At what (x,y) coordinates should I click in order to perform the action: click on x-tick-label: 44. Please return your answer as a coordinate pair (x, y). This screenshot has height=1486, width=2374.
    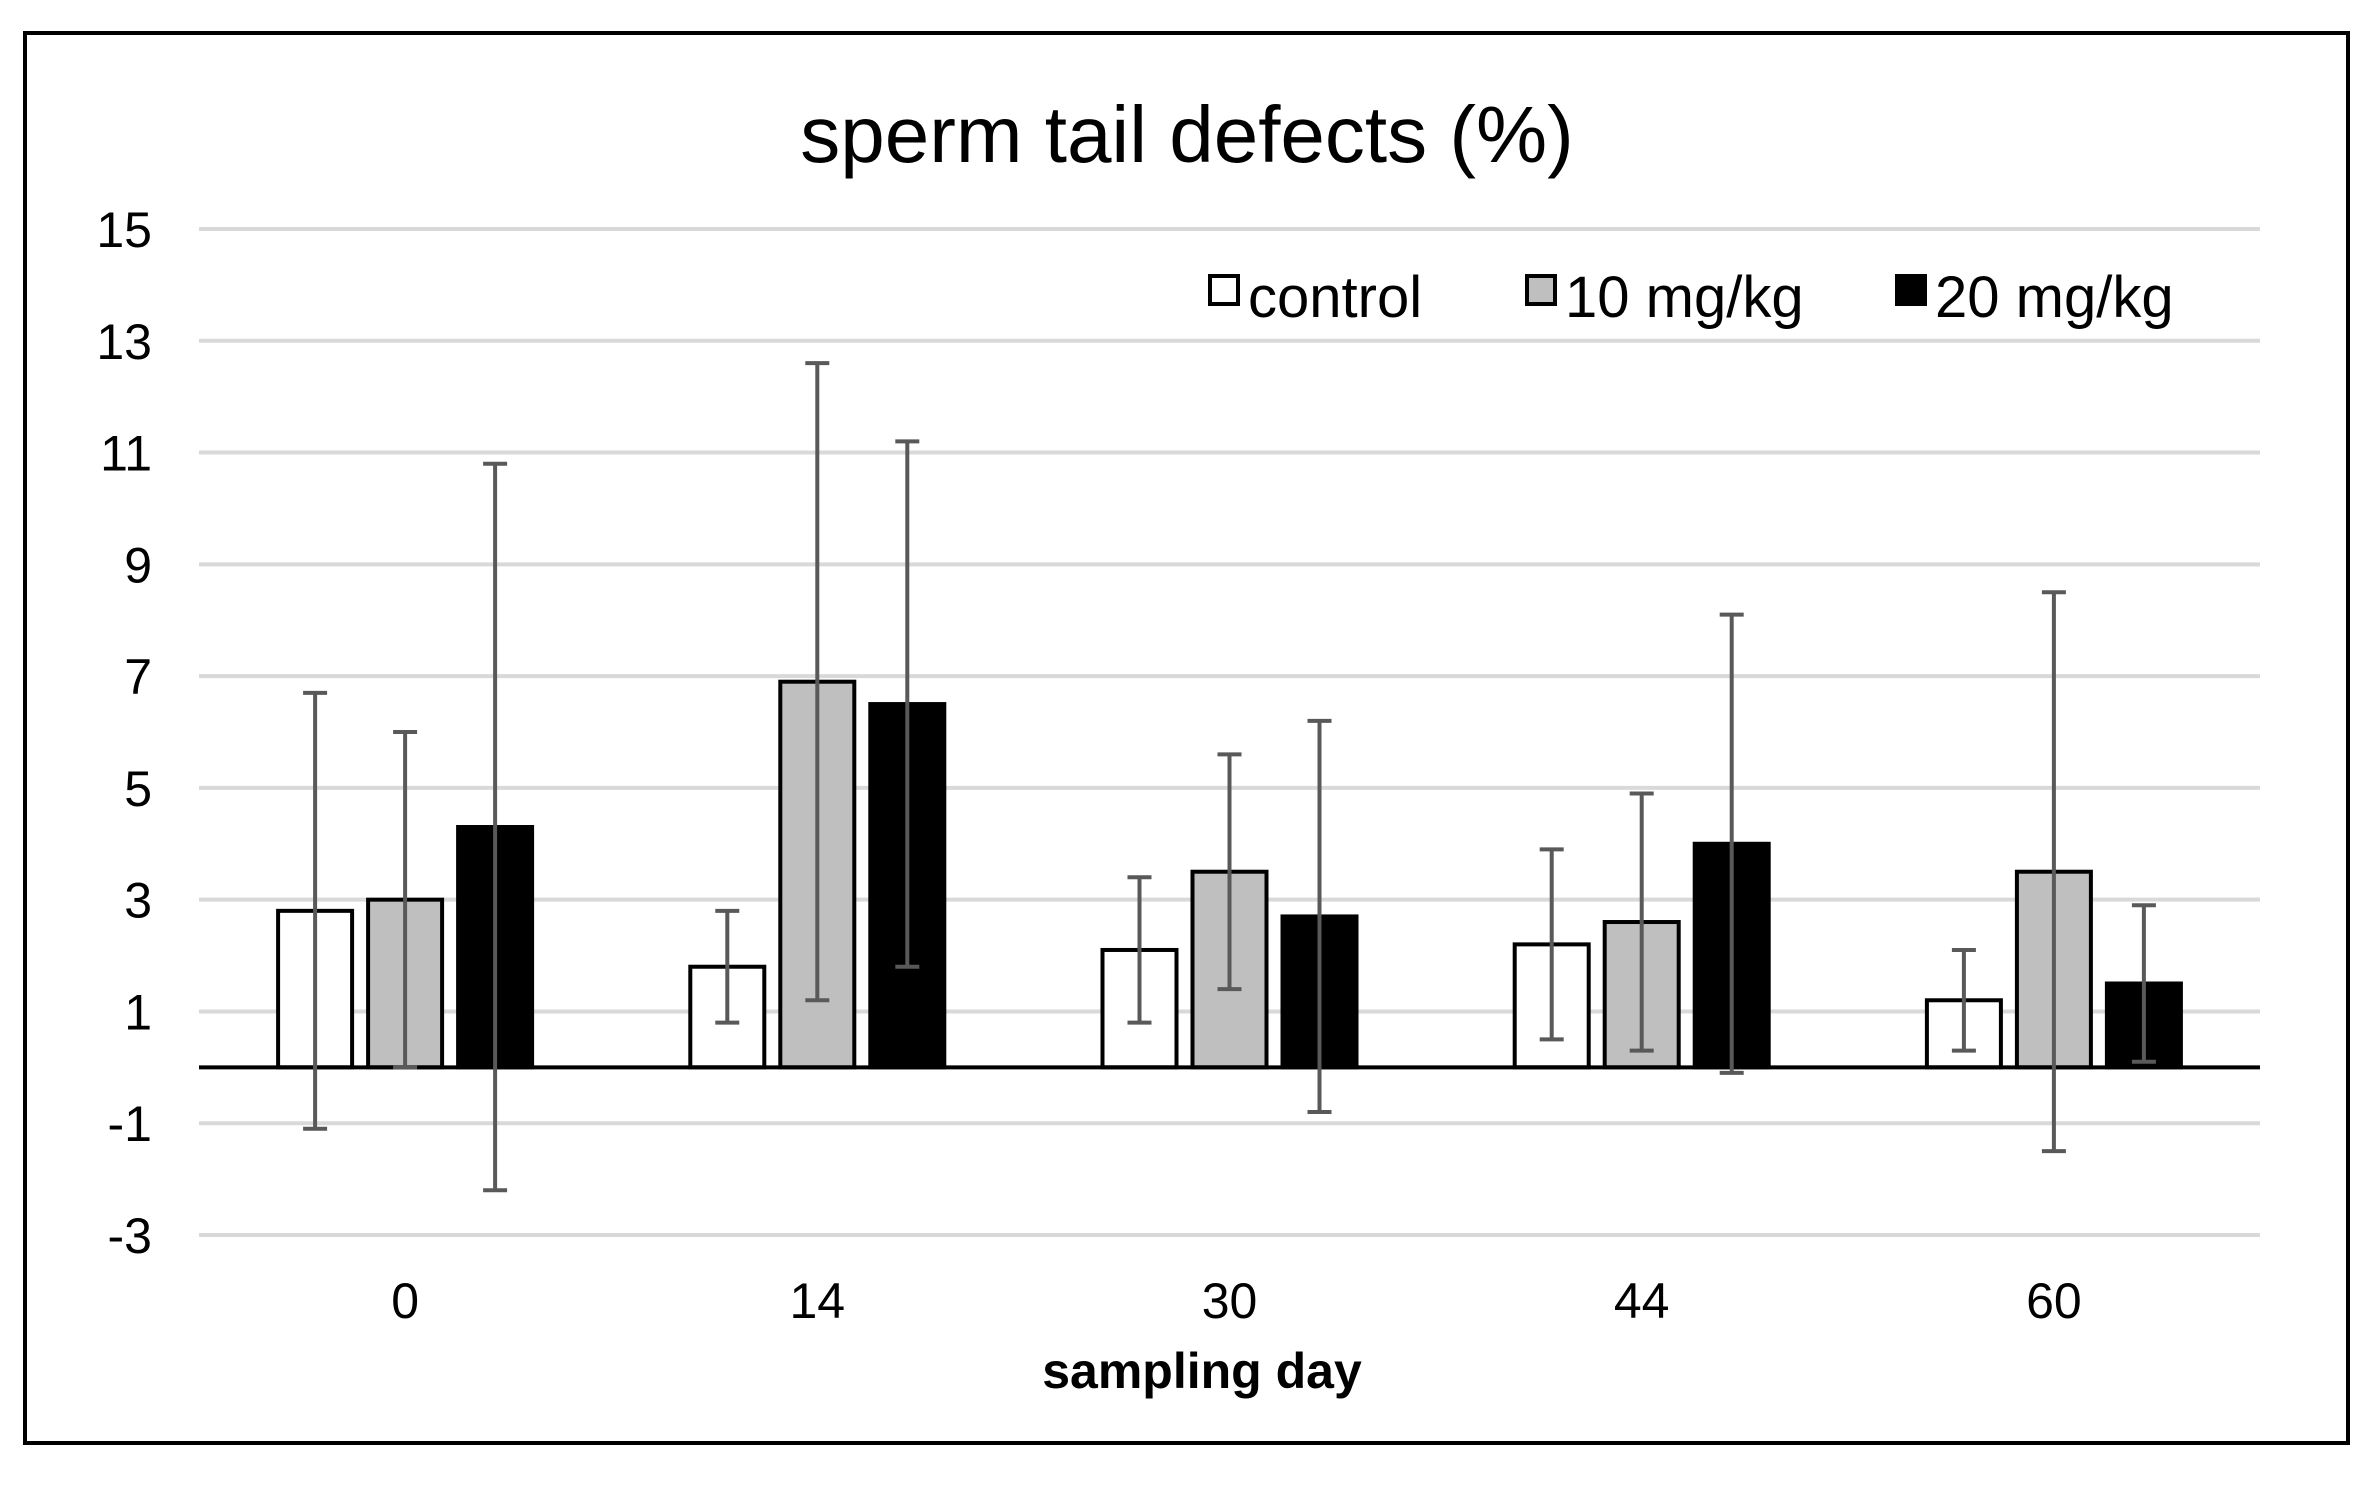
    Looking at the image, I should click on (1642, 1301).